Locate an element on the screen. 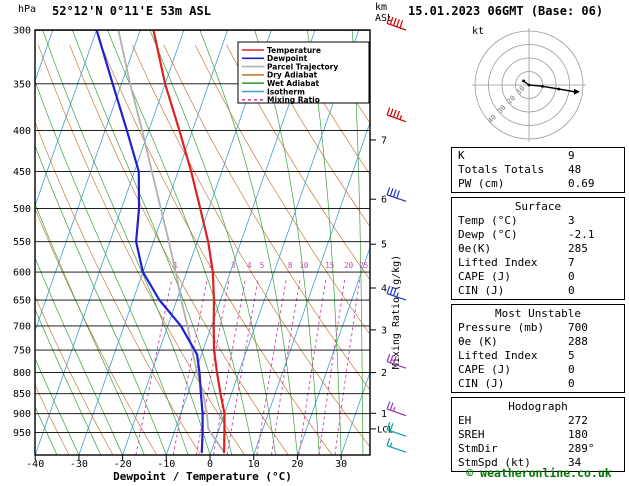  stat-value: 289° is located at coordinates (581, 448).